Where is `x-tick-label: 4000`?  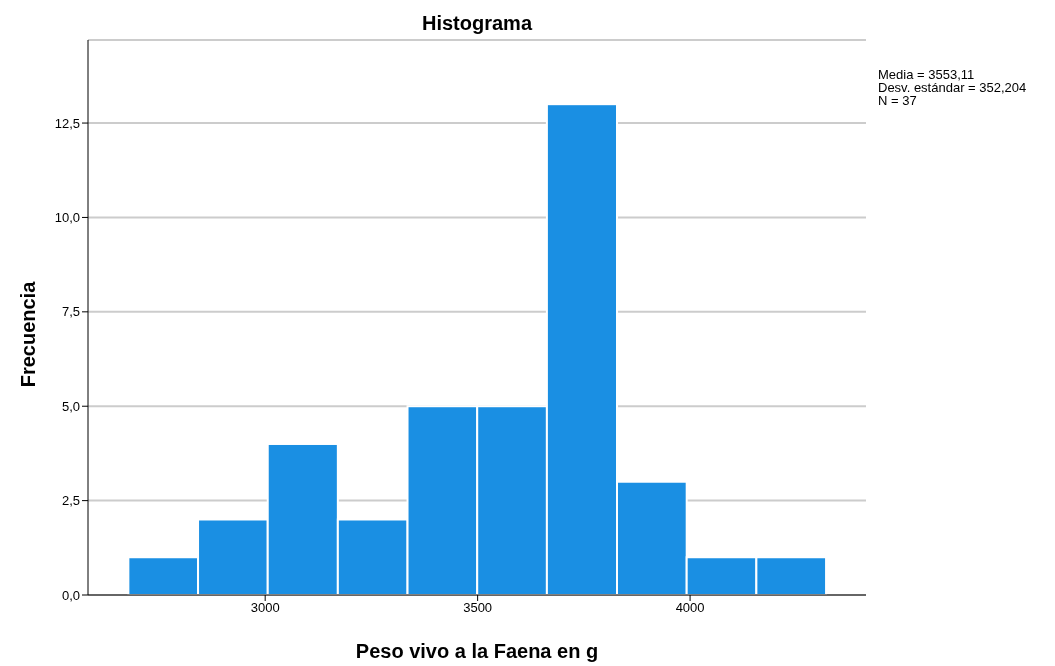
x-tick-label: 4000 is located at coordinates (690, 608).